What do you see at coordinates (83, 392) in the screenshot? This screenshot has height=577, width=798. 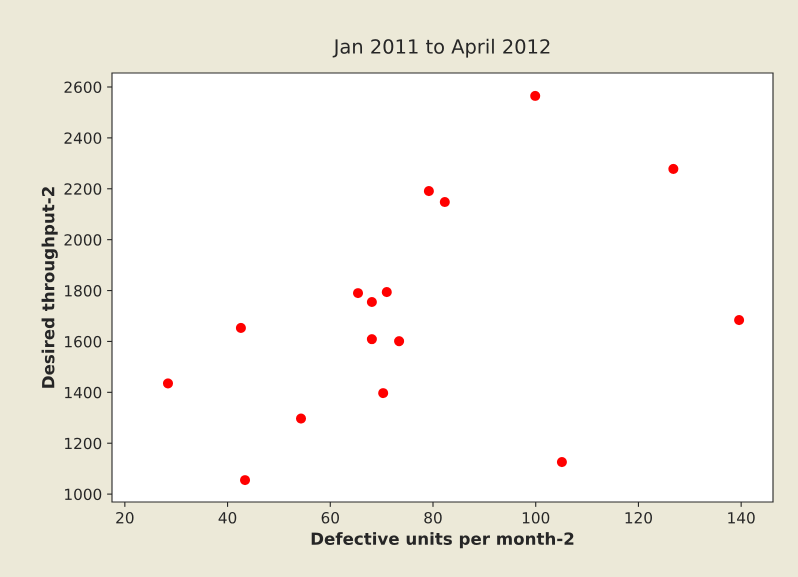 I see `y-tick-label: 1400` at bounding box center [83, 392].